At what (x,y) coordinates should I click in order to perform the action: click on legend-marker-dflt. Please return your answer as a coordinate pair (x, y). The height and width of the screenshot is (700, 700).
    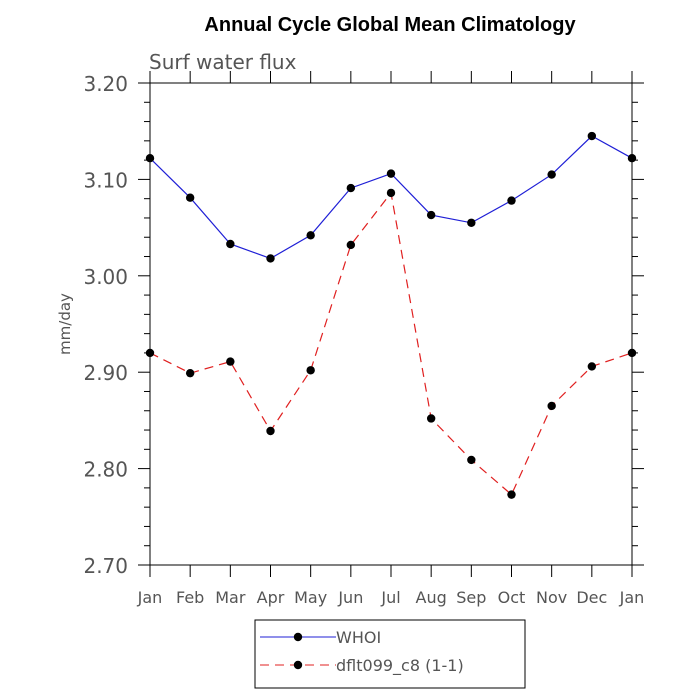
    Looking at the image, I should click on (298, 665).